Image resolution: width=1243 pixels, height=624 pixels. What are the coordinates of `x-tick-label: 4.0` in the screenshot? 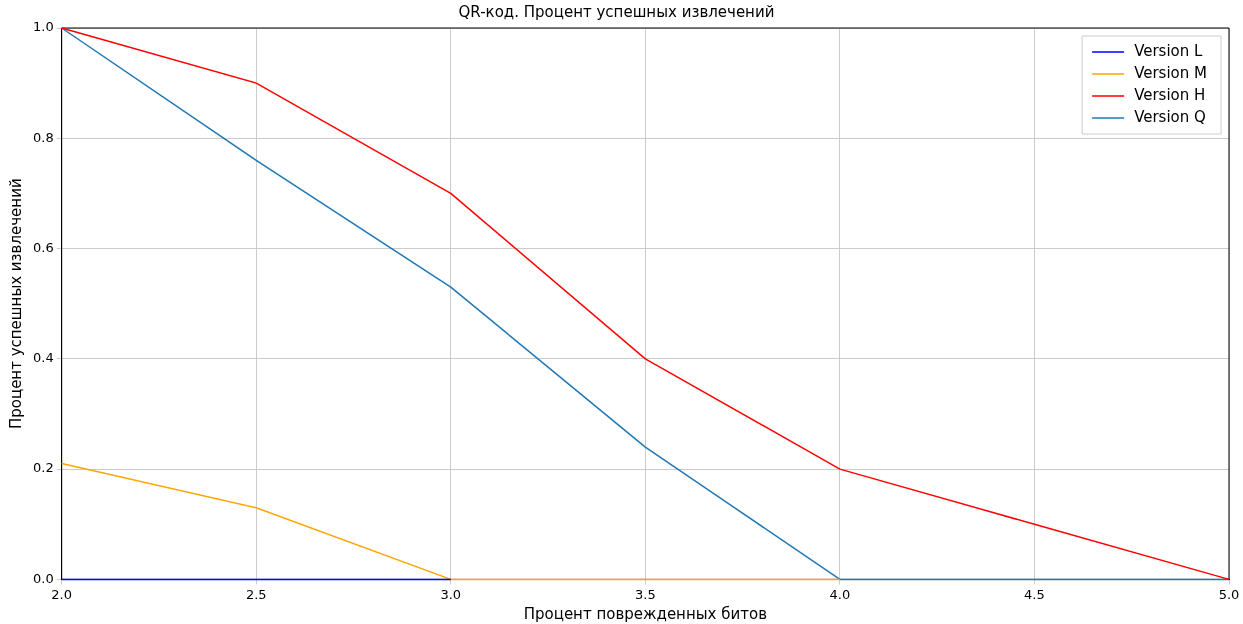 It's located at (840, 594).